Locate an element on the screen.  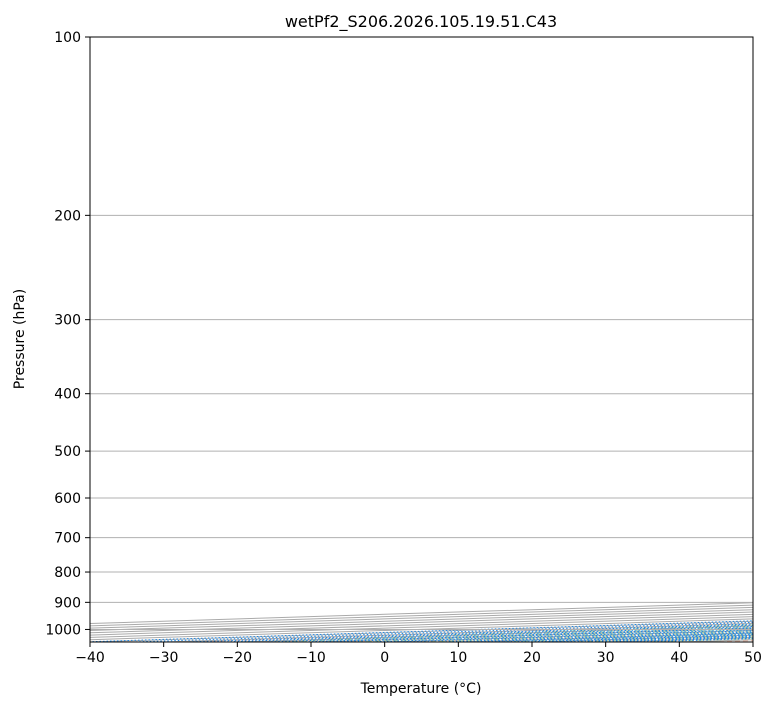
x-tick-label: 40 is located at coordinates (679, 658).